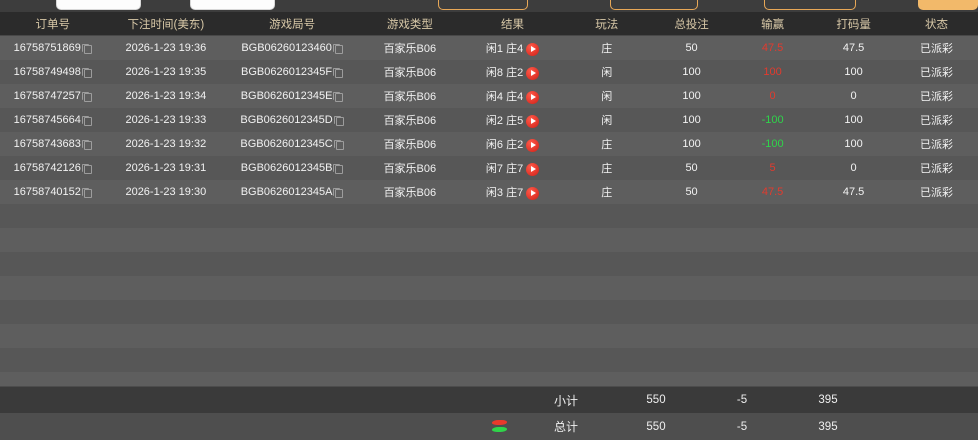 This screenshot has width=978, height=440. What do you see at coordinates (504, 193) in the screenshot?
I see `result-value: 闲3 庄7` at bounding box center [504, 193].